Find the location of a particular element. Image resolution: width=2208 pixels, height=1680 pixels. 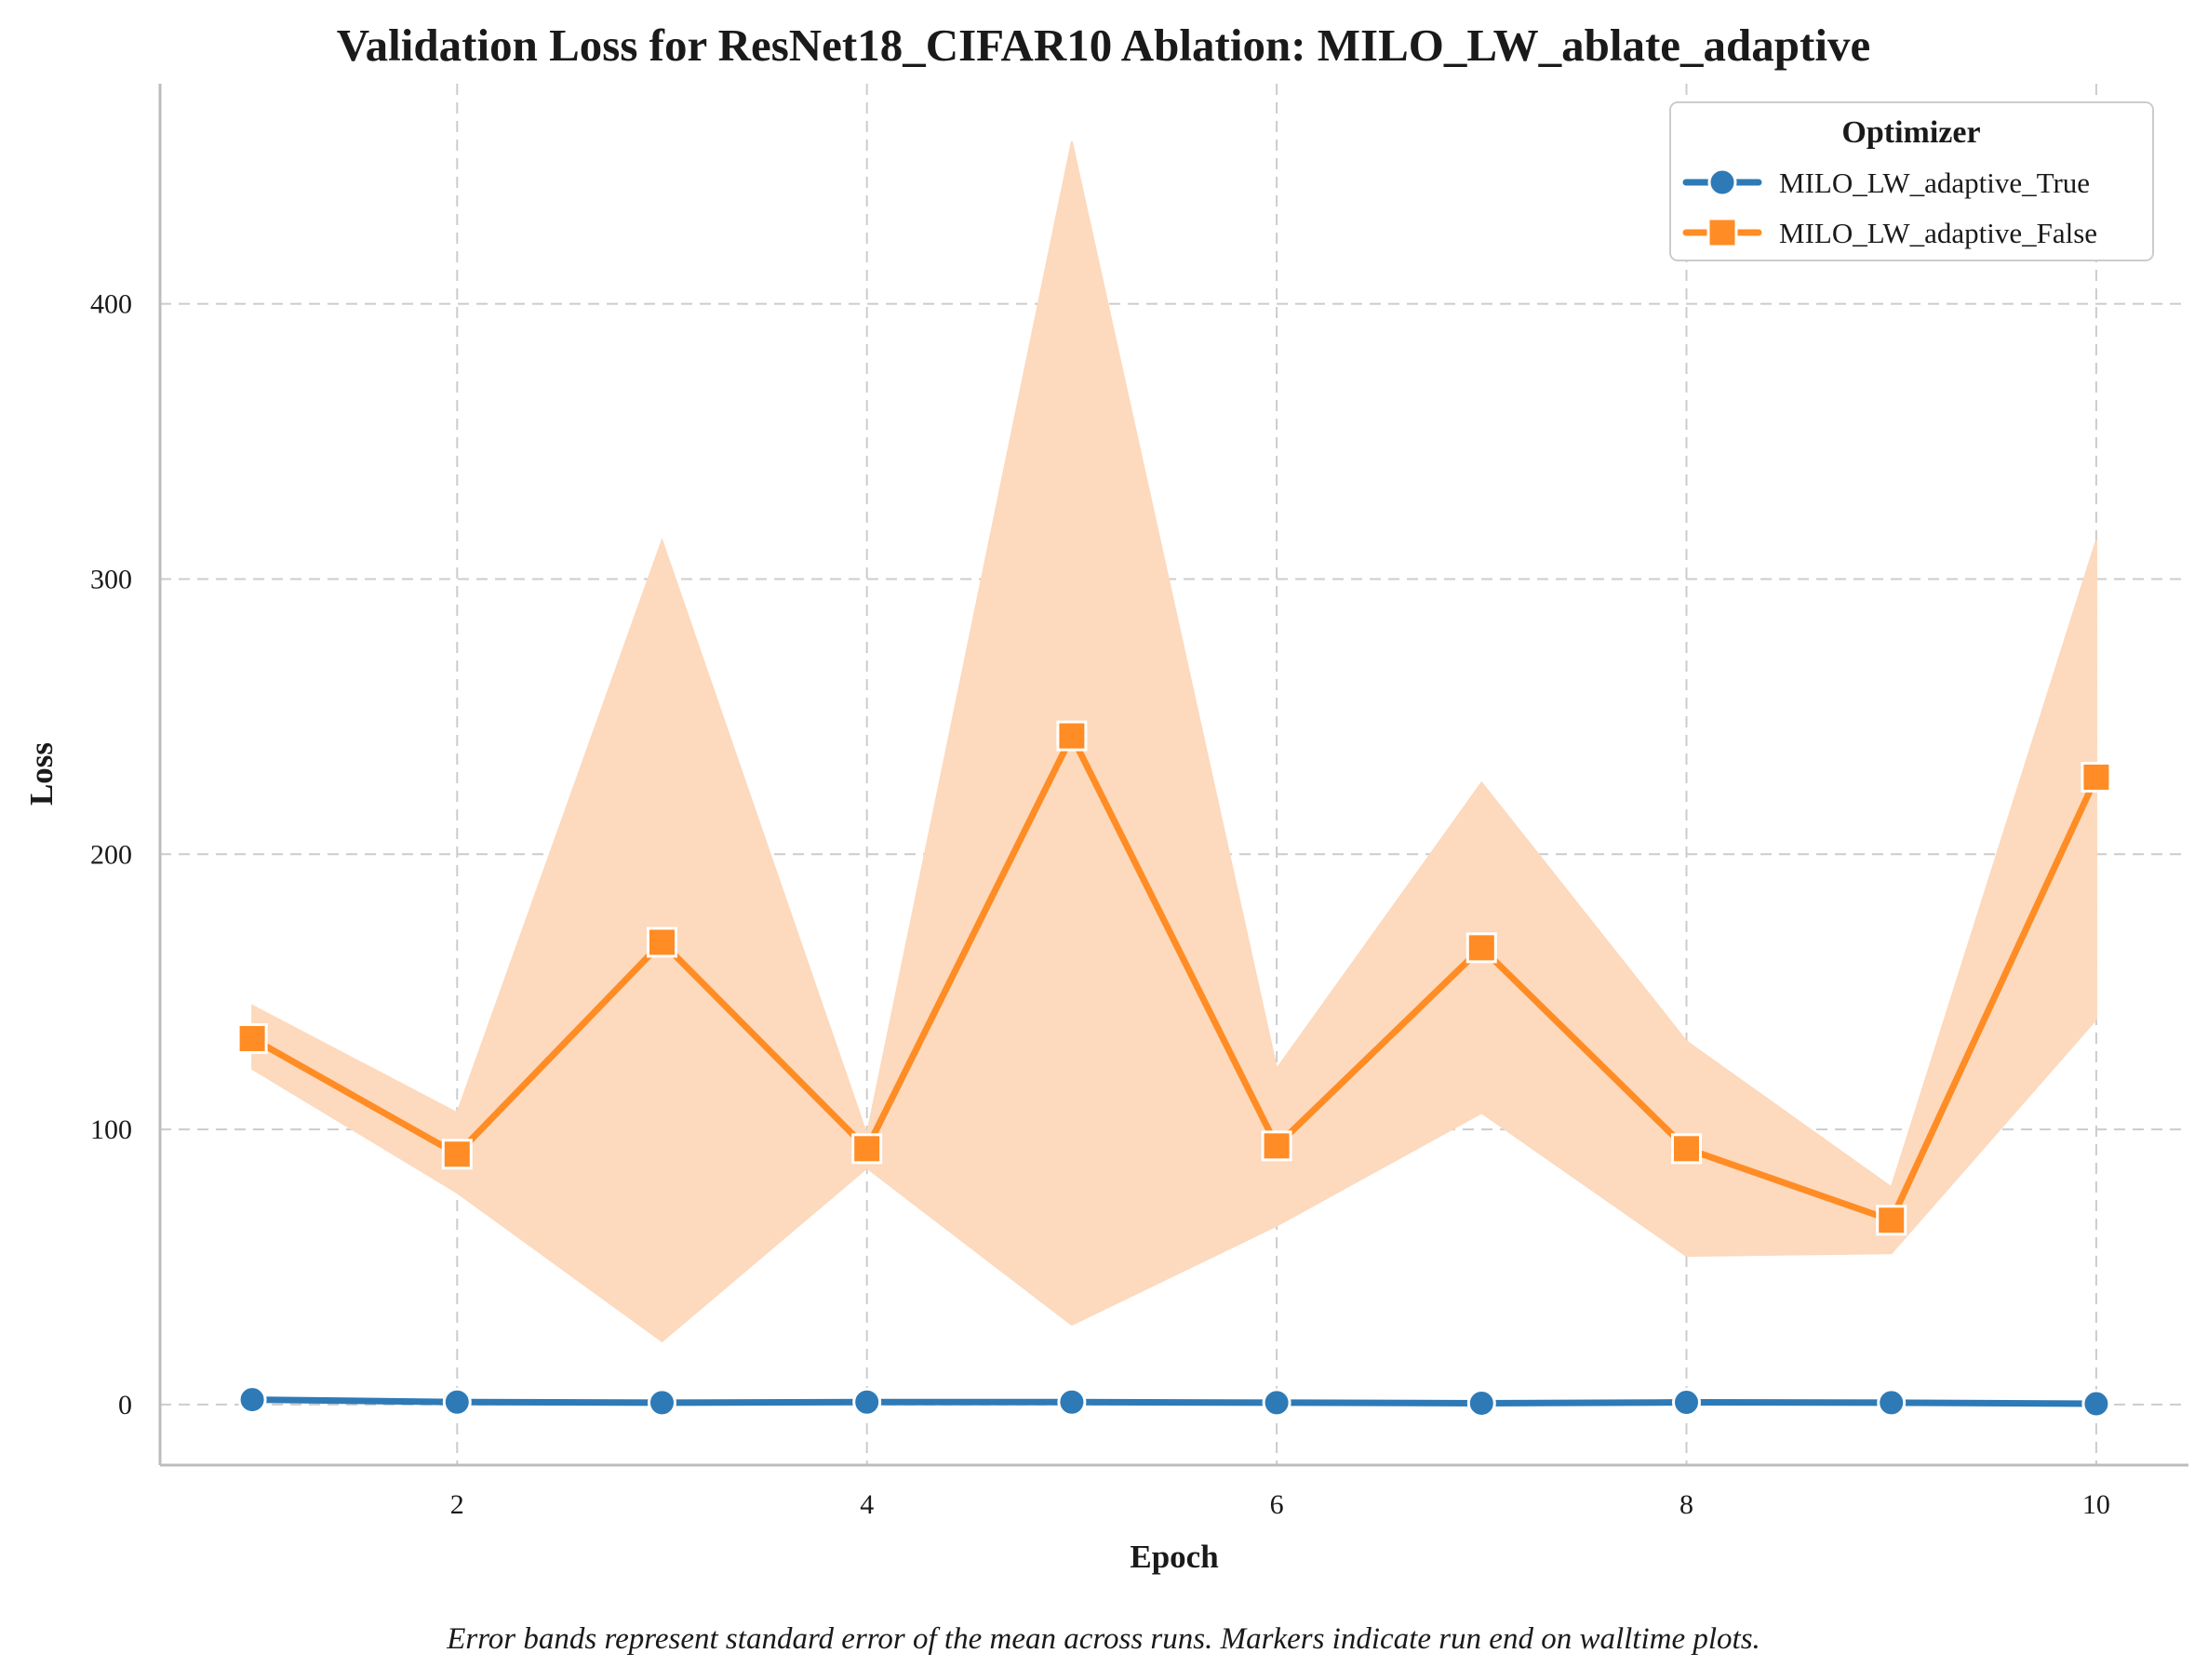

x-tick-label: 6 is located at coordinates (1277, 1504).